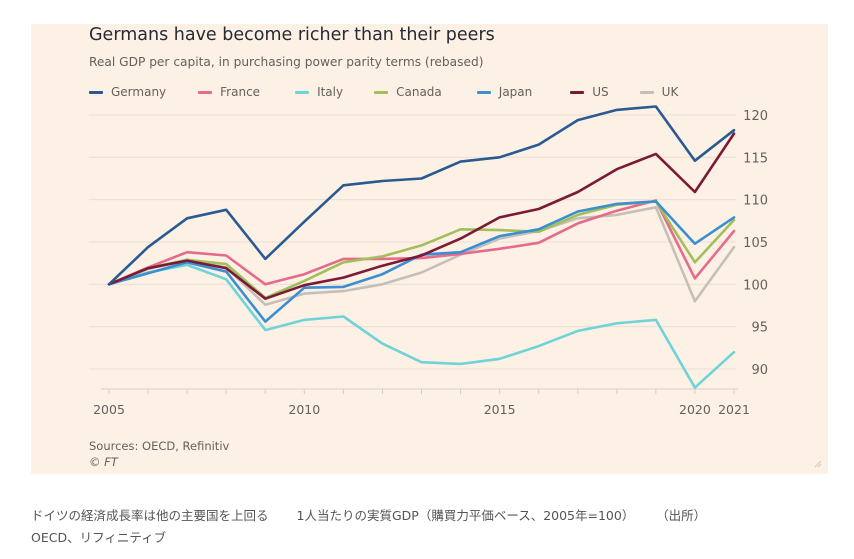  What do you see at coordinates (419, 92) in the screenshot?
I see `legend-label: Canada` at bounding box center [419, 92].